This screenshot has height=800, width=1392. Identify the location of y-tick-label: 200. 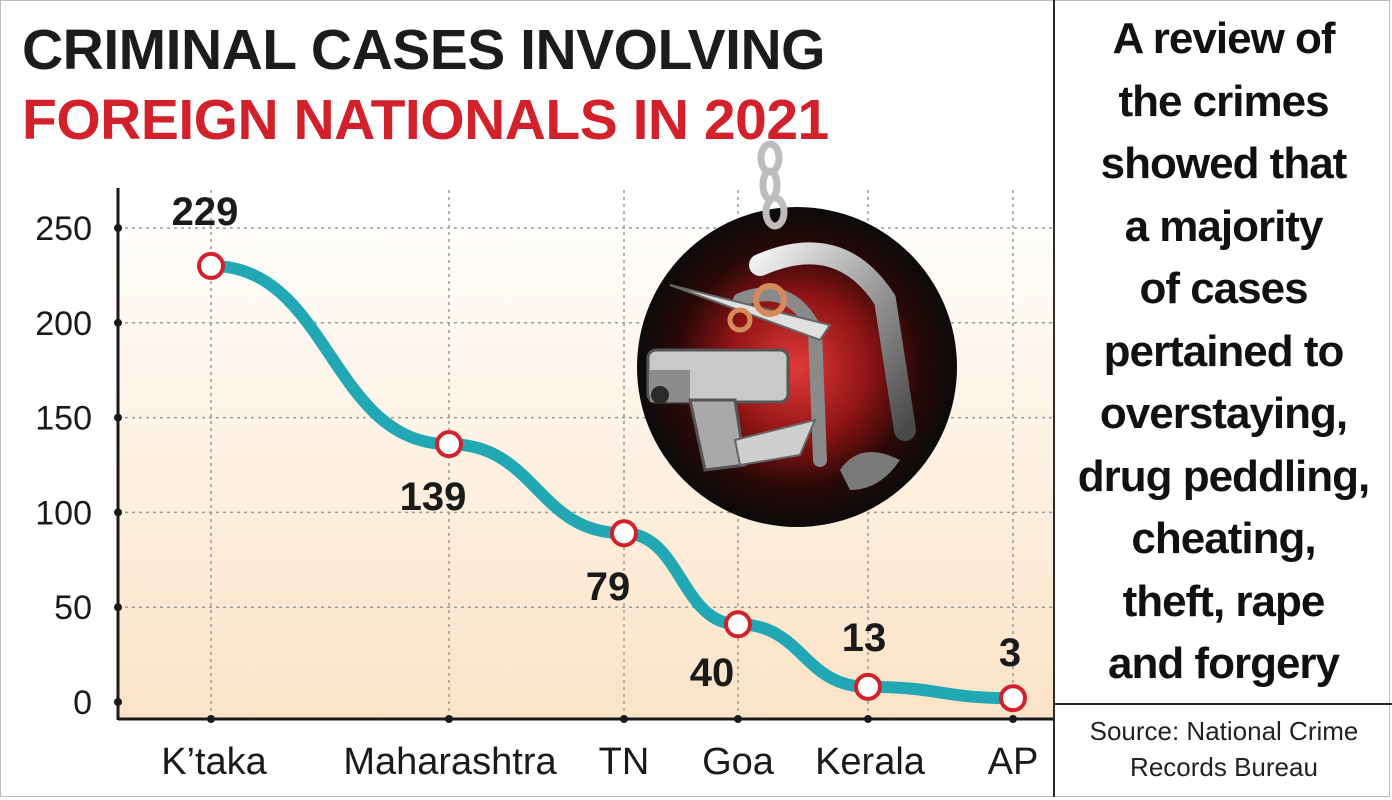
(63, 324).